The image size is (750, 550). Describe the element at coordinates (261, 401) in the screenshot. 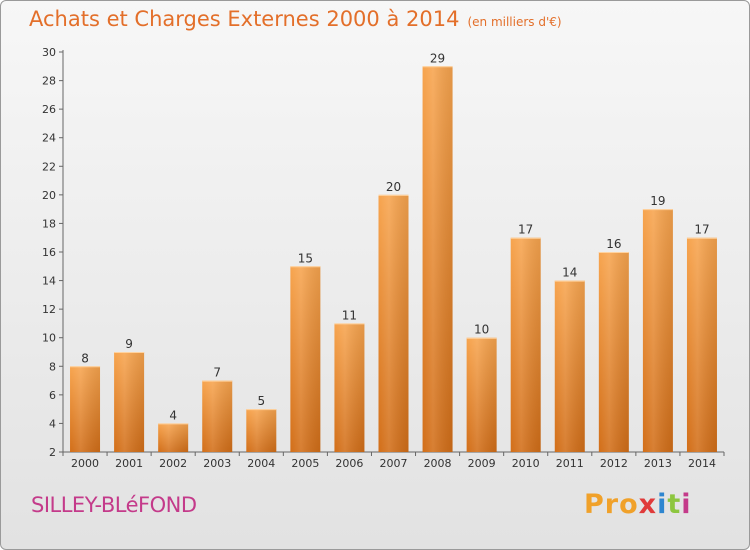

I see `data-label: 5` at that location.